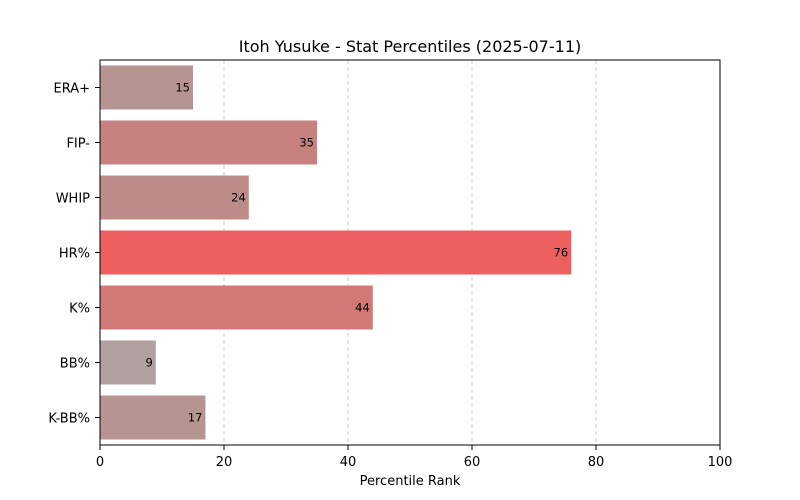  I want to click on x-tick-label: 0, so click(100, 462).